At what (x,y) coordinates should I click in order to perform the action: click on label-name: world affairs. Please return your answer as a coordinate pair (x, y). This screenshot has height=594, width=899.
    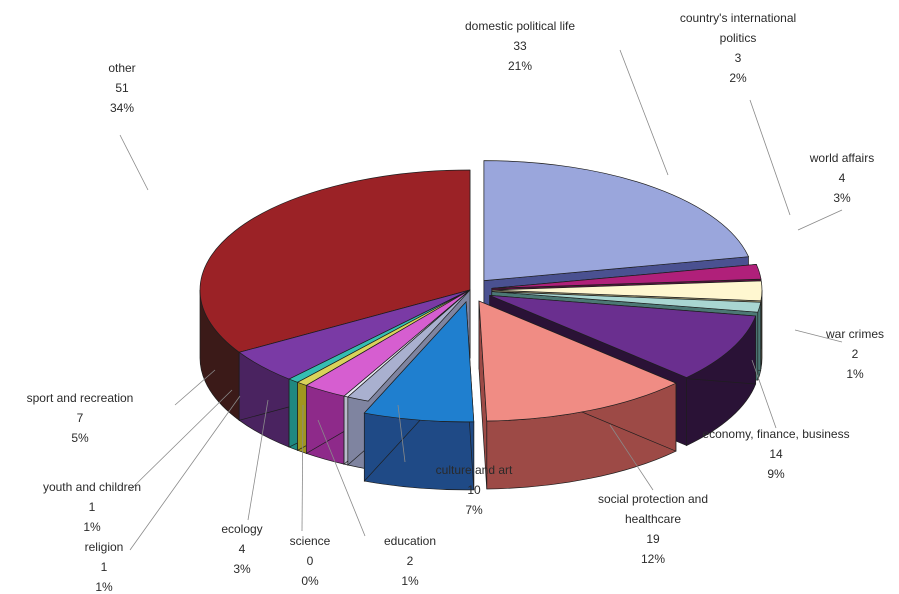
    Looking at the image, I should click on (841, 158).